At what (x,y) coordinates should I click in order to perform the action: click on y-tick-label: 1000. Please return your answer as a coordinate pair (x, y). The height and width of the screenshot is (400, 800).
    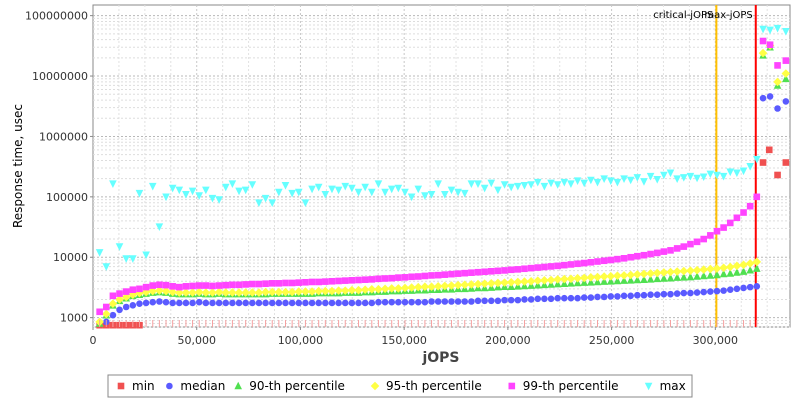
    Looking at the image, I should click on (74, 318).